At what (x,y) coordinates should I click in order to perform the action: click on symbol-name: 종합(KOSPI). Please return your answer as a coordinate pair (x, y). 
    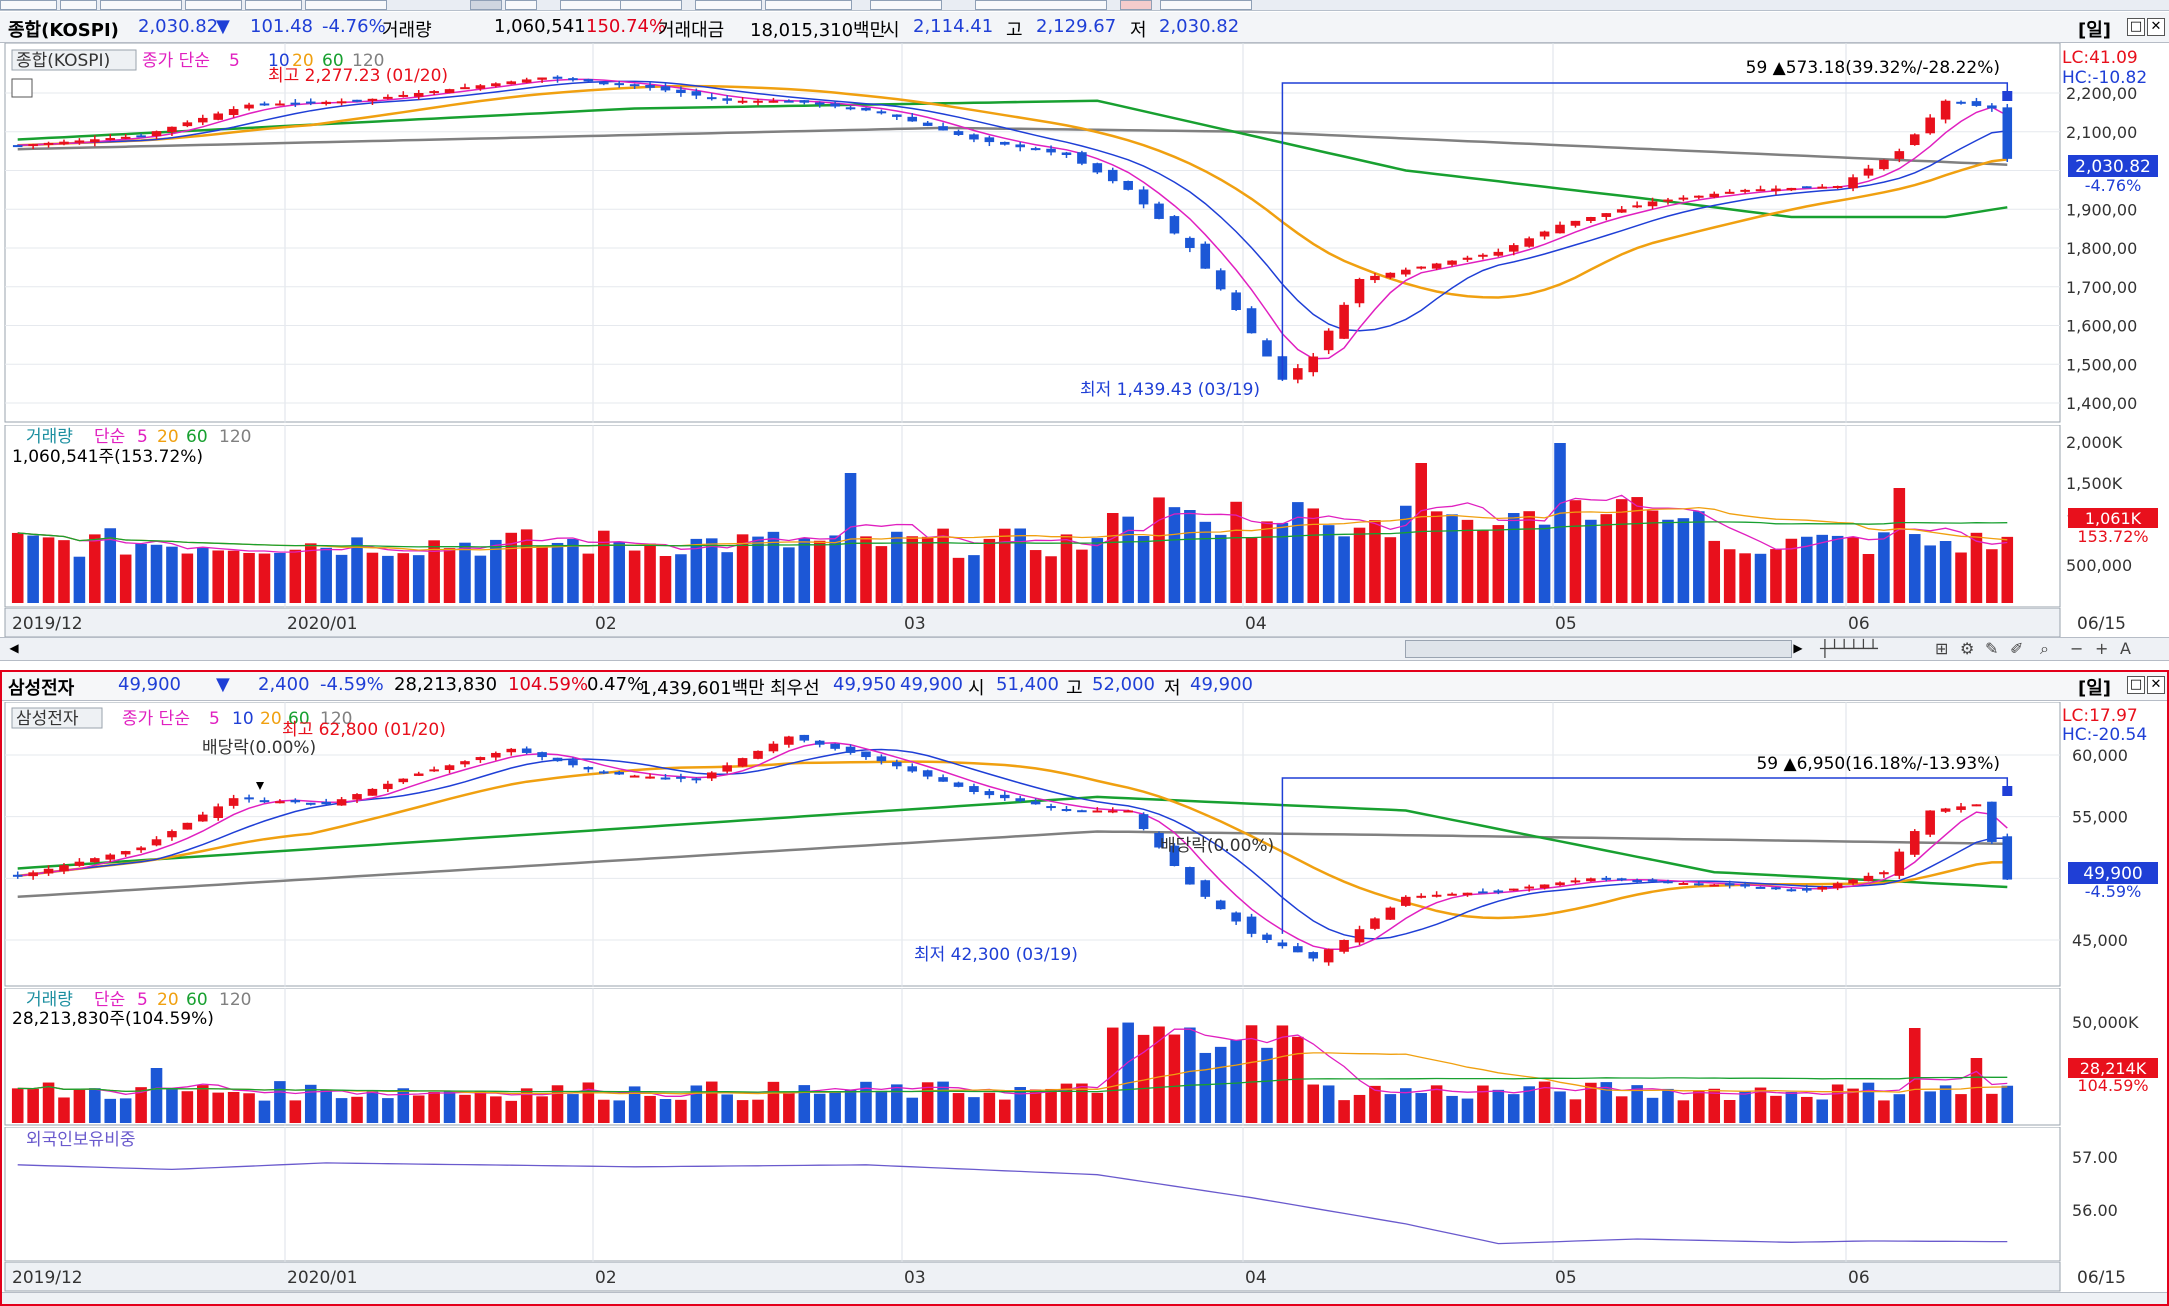
    Looking at the image, I should click on (63, 30).